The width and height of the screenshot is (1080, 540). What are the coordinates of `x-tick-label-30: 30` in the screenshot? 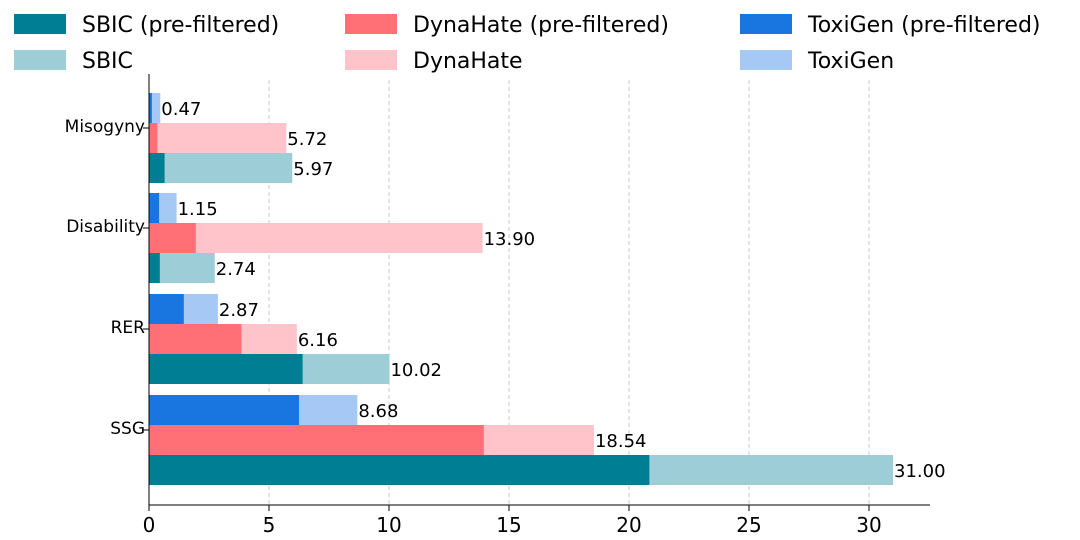 It's located at (868, 525).